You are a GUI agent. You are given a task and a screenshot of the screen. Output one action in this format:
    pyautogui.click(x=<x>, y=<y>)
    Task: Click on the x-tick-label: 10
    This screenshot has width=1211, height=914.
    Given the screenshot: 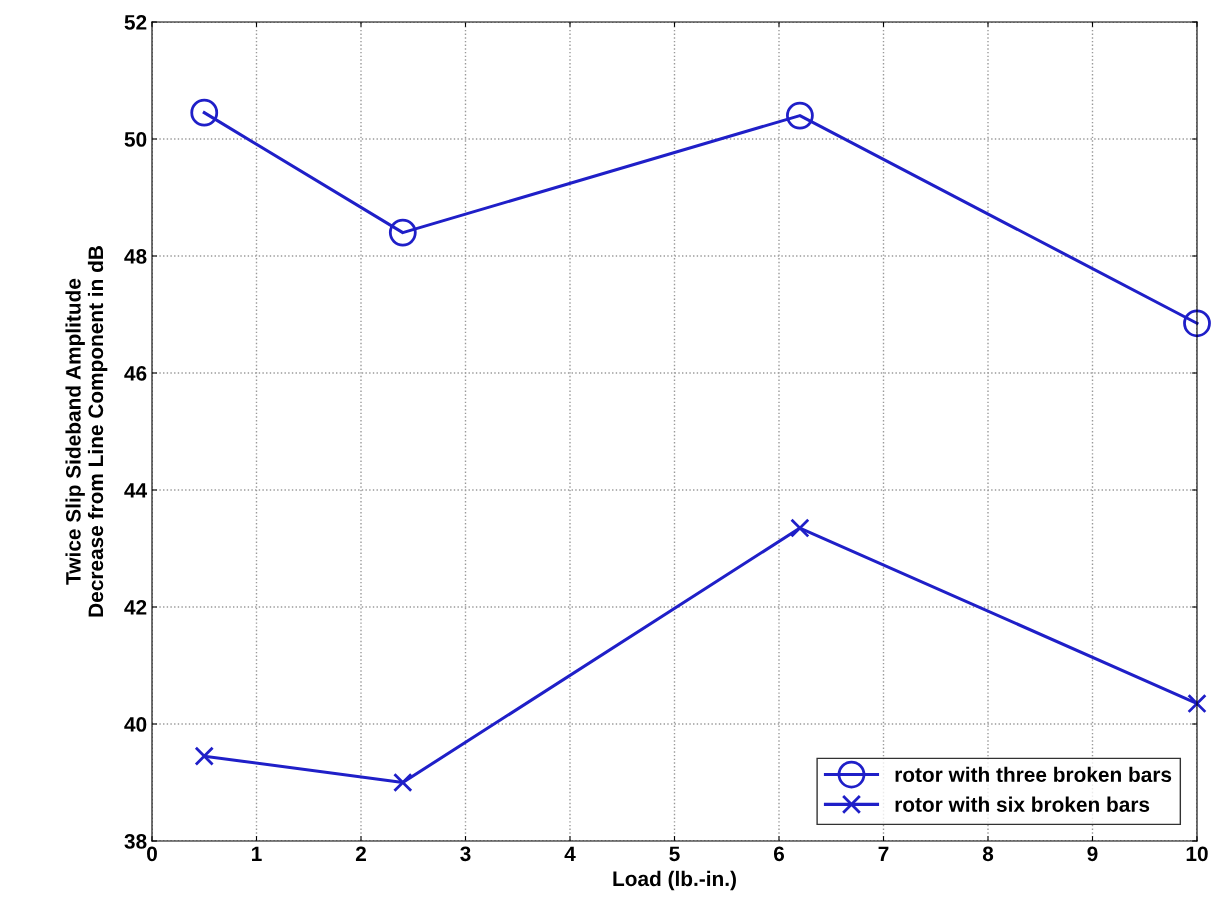 What is the action you would take?
    pyautogui.click(x=1197, y=854)
    